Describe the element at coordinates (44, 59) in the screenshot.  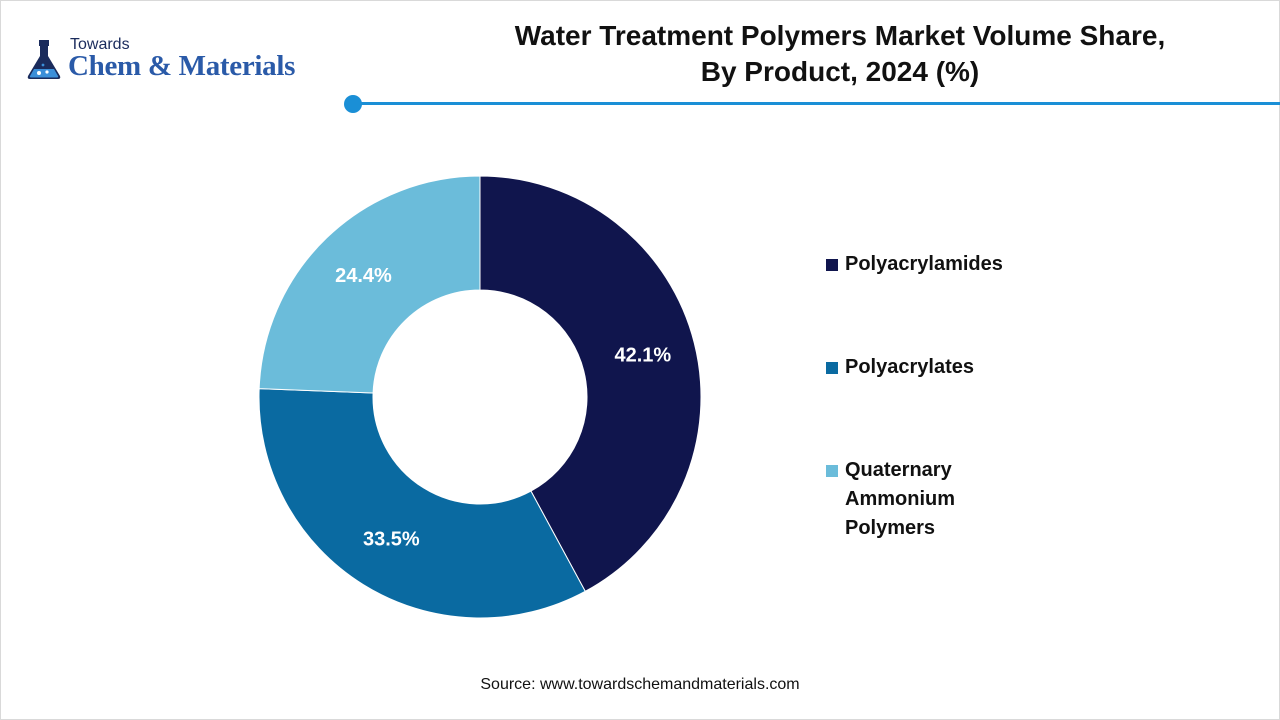
I see `flask-logo-icon` at that location.